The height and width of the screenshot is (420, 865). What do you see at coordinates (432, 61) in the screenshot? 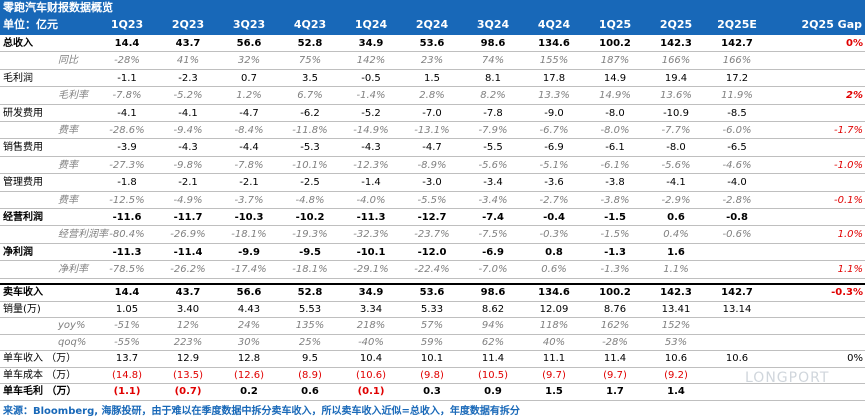
I see `table-cell: 23%` at bounding box center [432, 61].